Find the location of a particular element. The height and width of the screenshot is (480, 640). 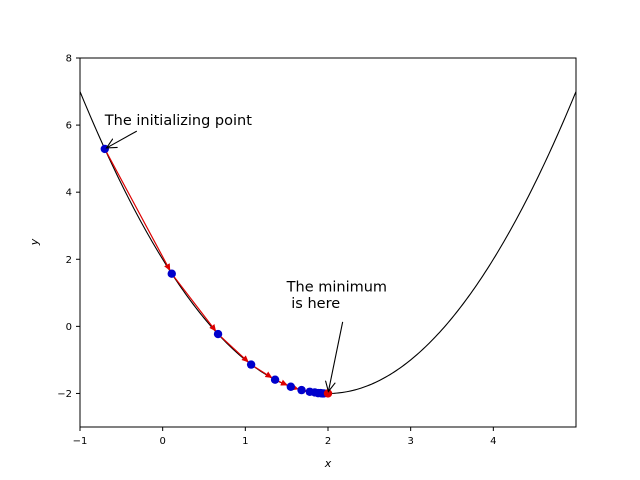

y-axis-label: y is located at coordinates (34, 242).